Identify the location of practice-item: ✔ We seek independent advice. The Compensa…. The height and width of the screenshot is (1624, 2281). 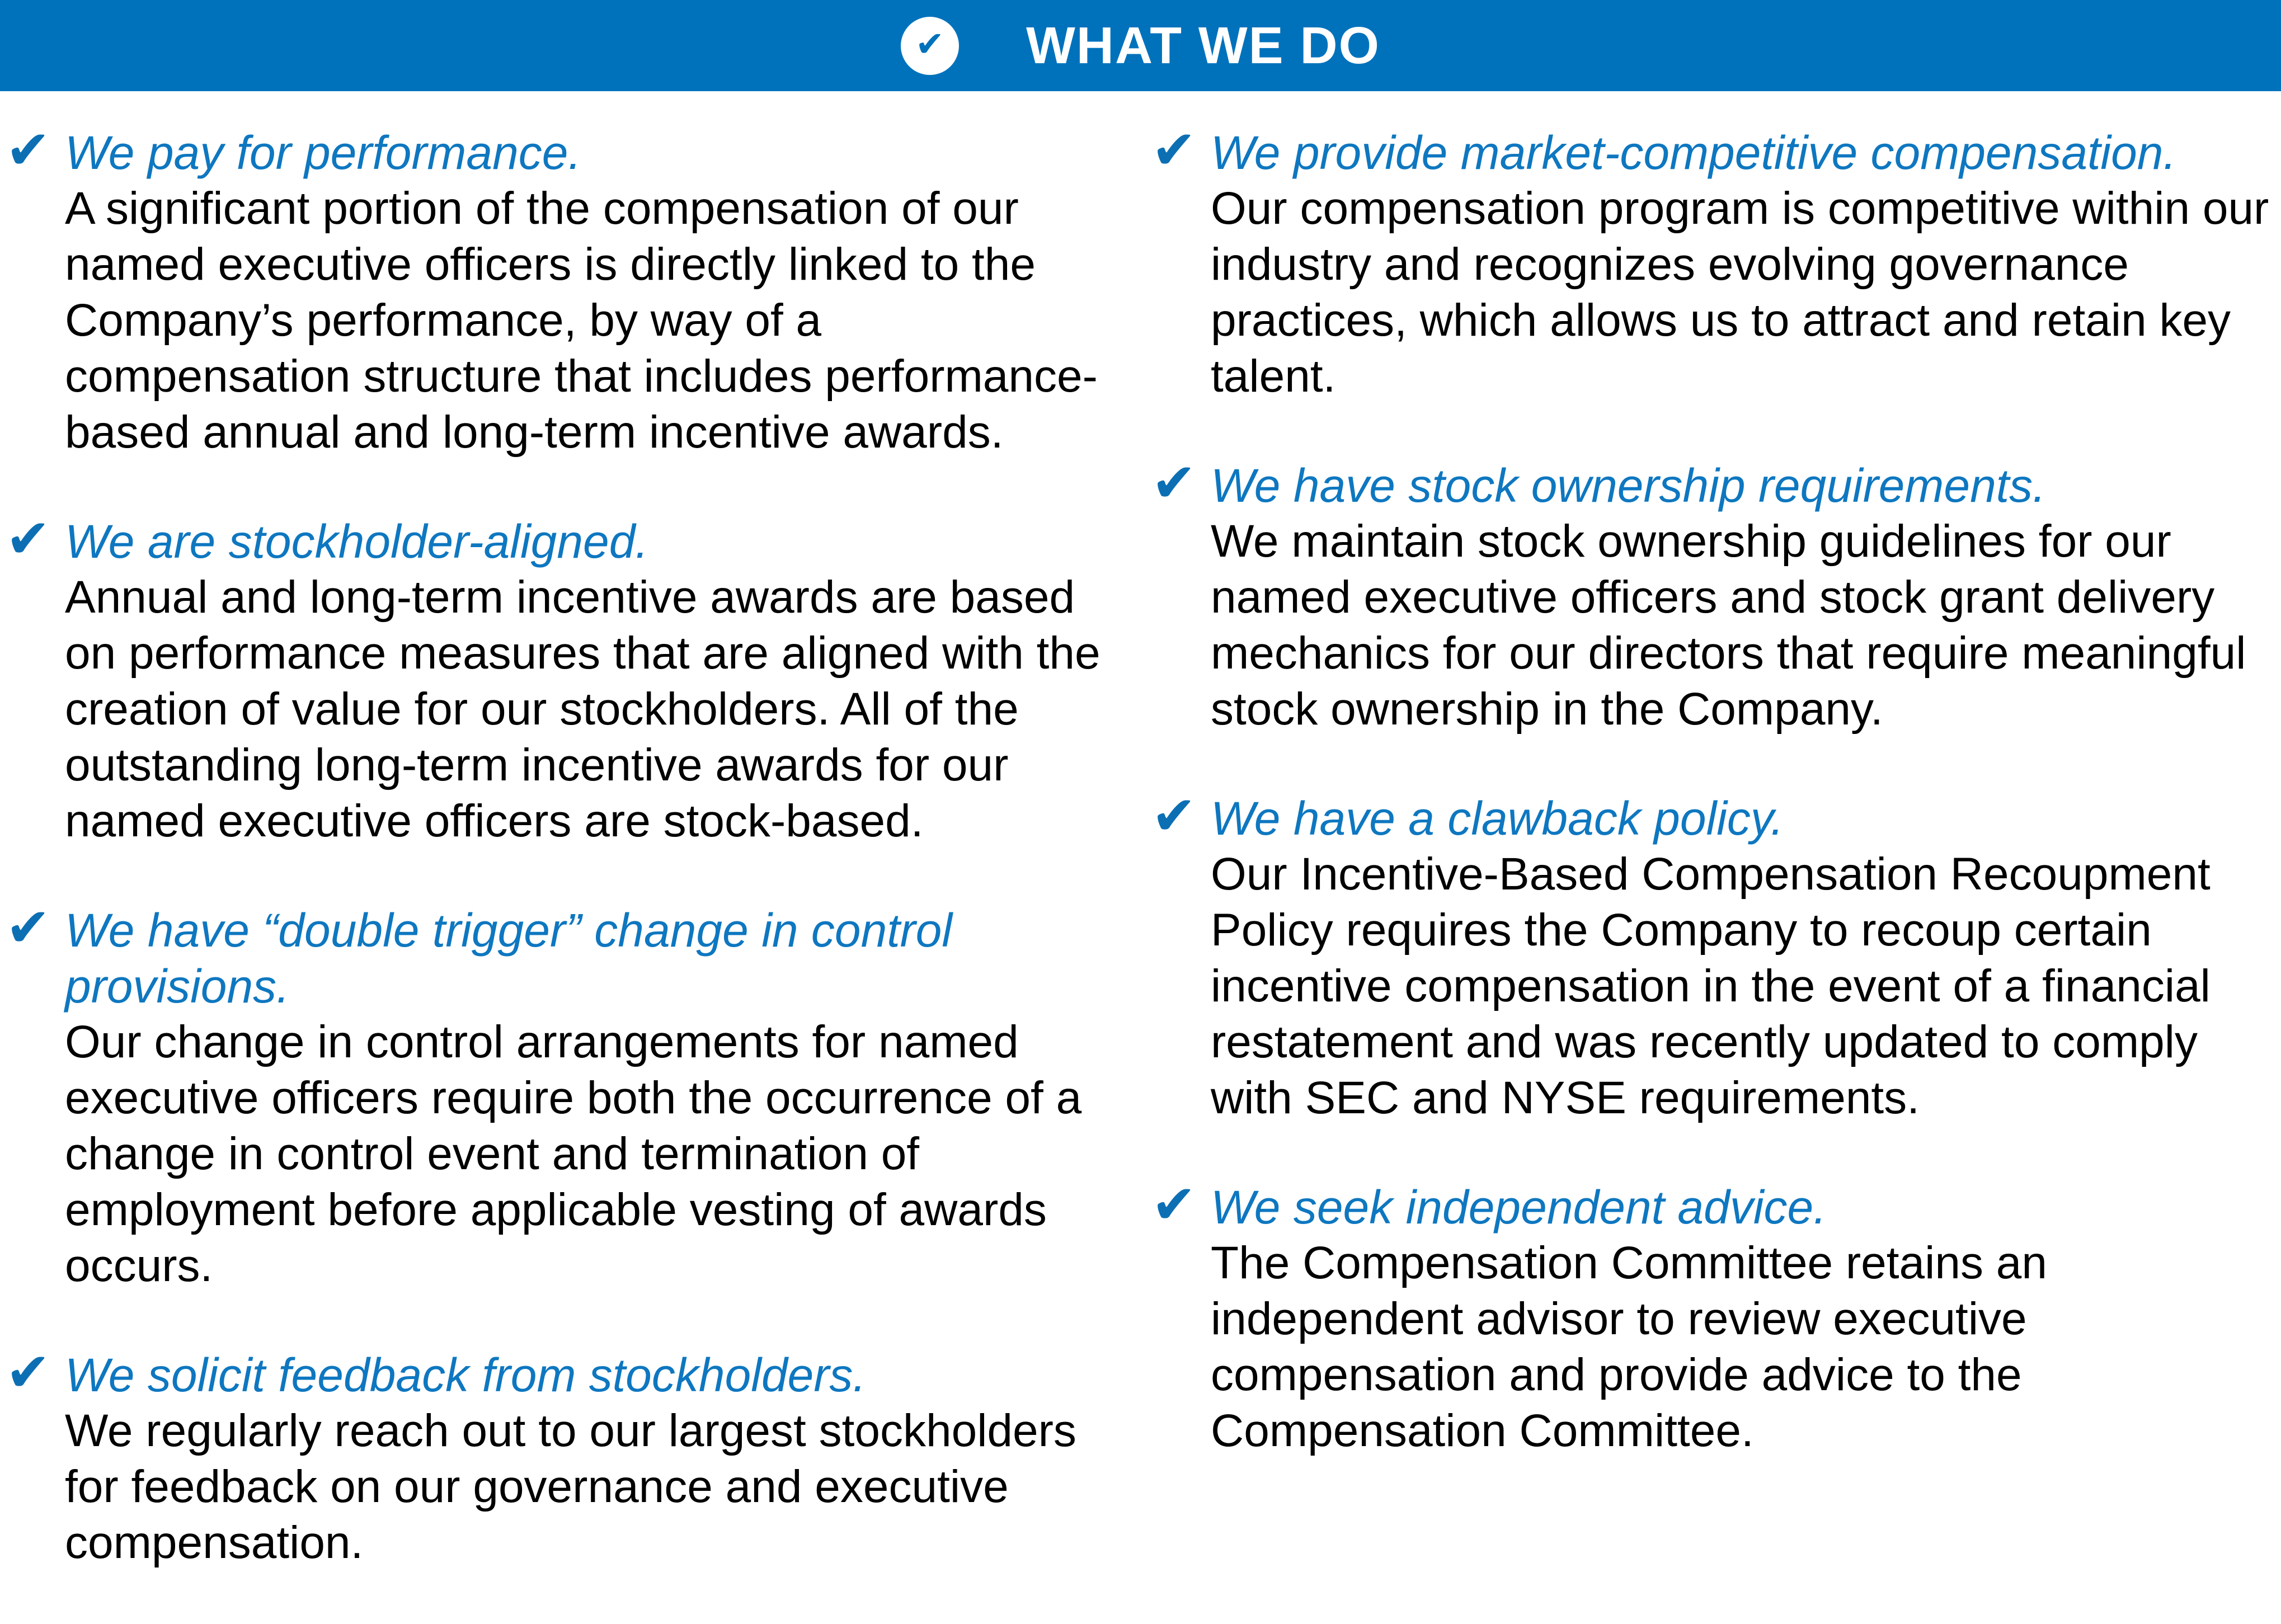
(1716, 1317).